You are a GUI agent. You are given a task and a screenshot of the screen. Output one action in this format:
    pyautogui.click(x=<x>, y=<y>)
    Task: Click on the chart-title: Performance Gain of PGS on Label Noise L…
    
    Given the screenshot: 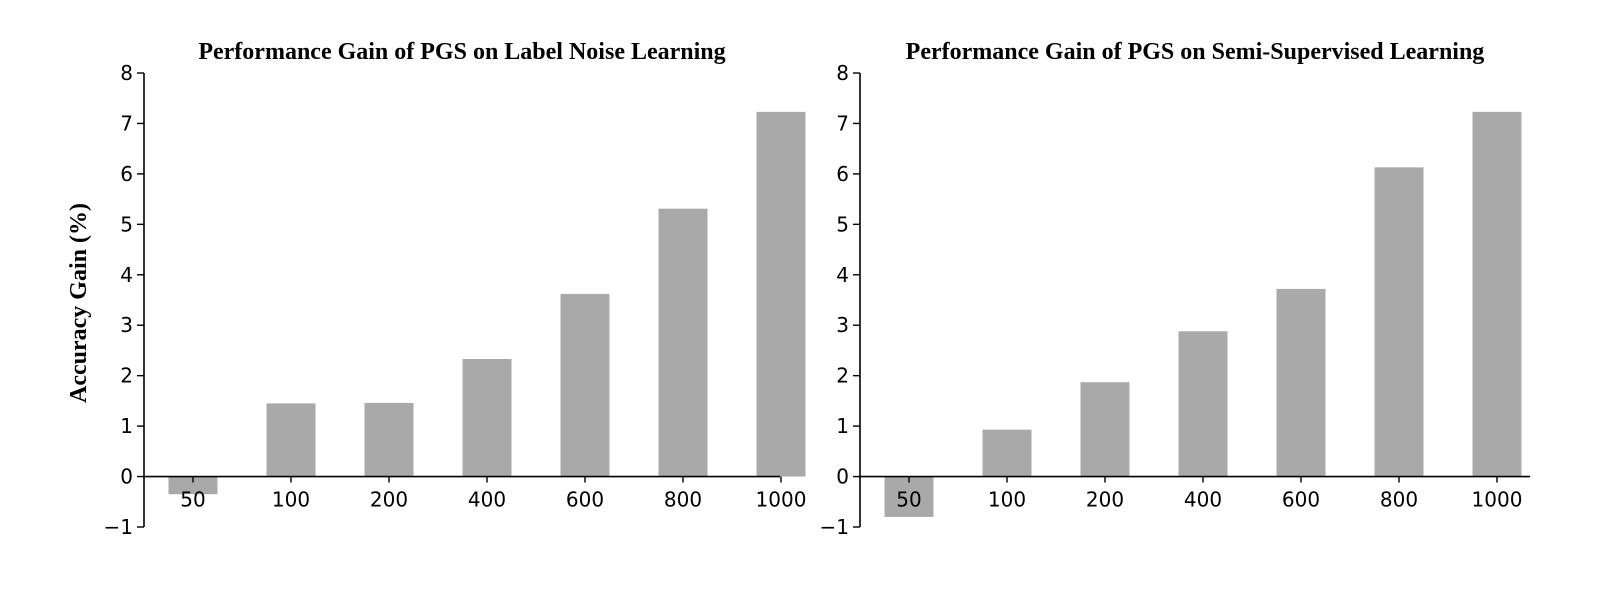 What is the action you would take?
    pyautogui.click(x=461, y=52)
    